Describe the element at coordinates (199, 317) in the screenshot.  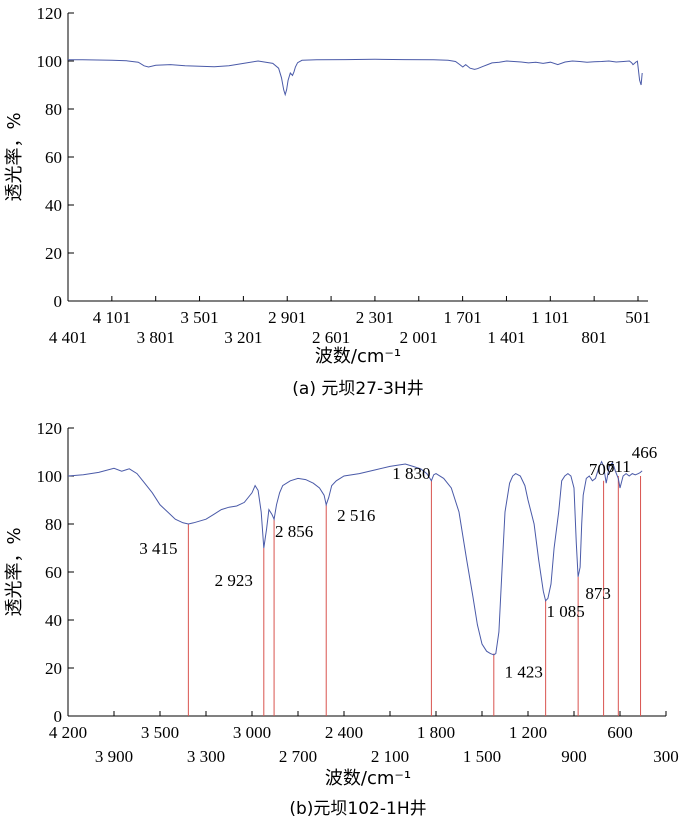
I see `x-tick-label: 3 501` at that location.